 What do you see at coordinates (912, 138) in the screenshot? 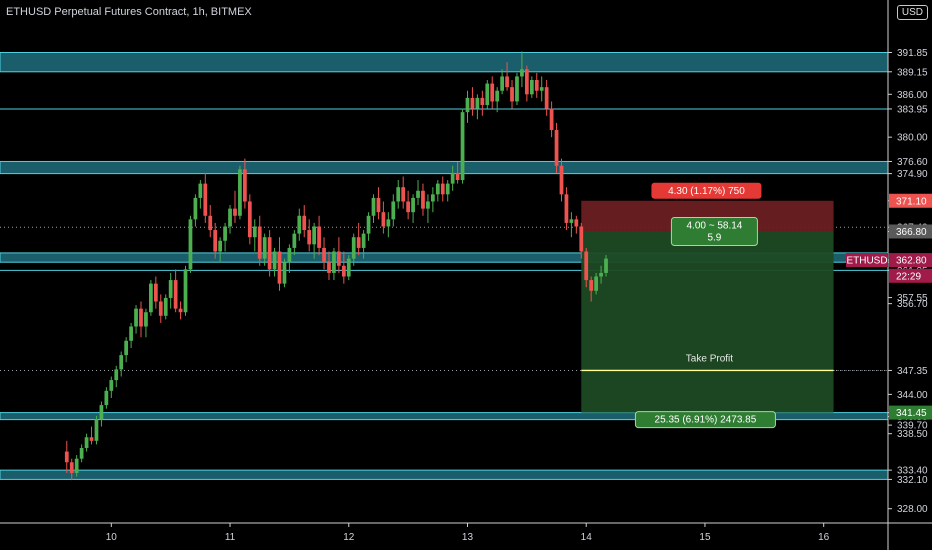
I see `y-tick-label: 380.00` at bounding box center [912, 138].